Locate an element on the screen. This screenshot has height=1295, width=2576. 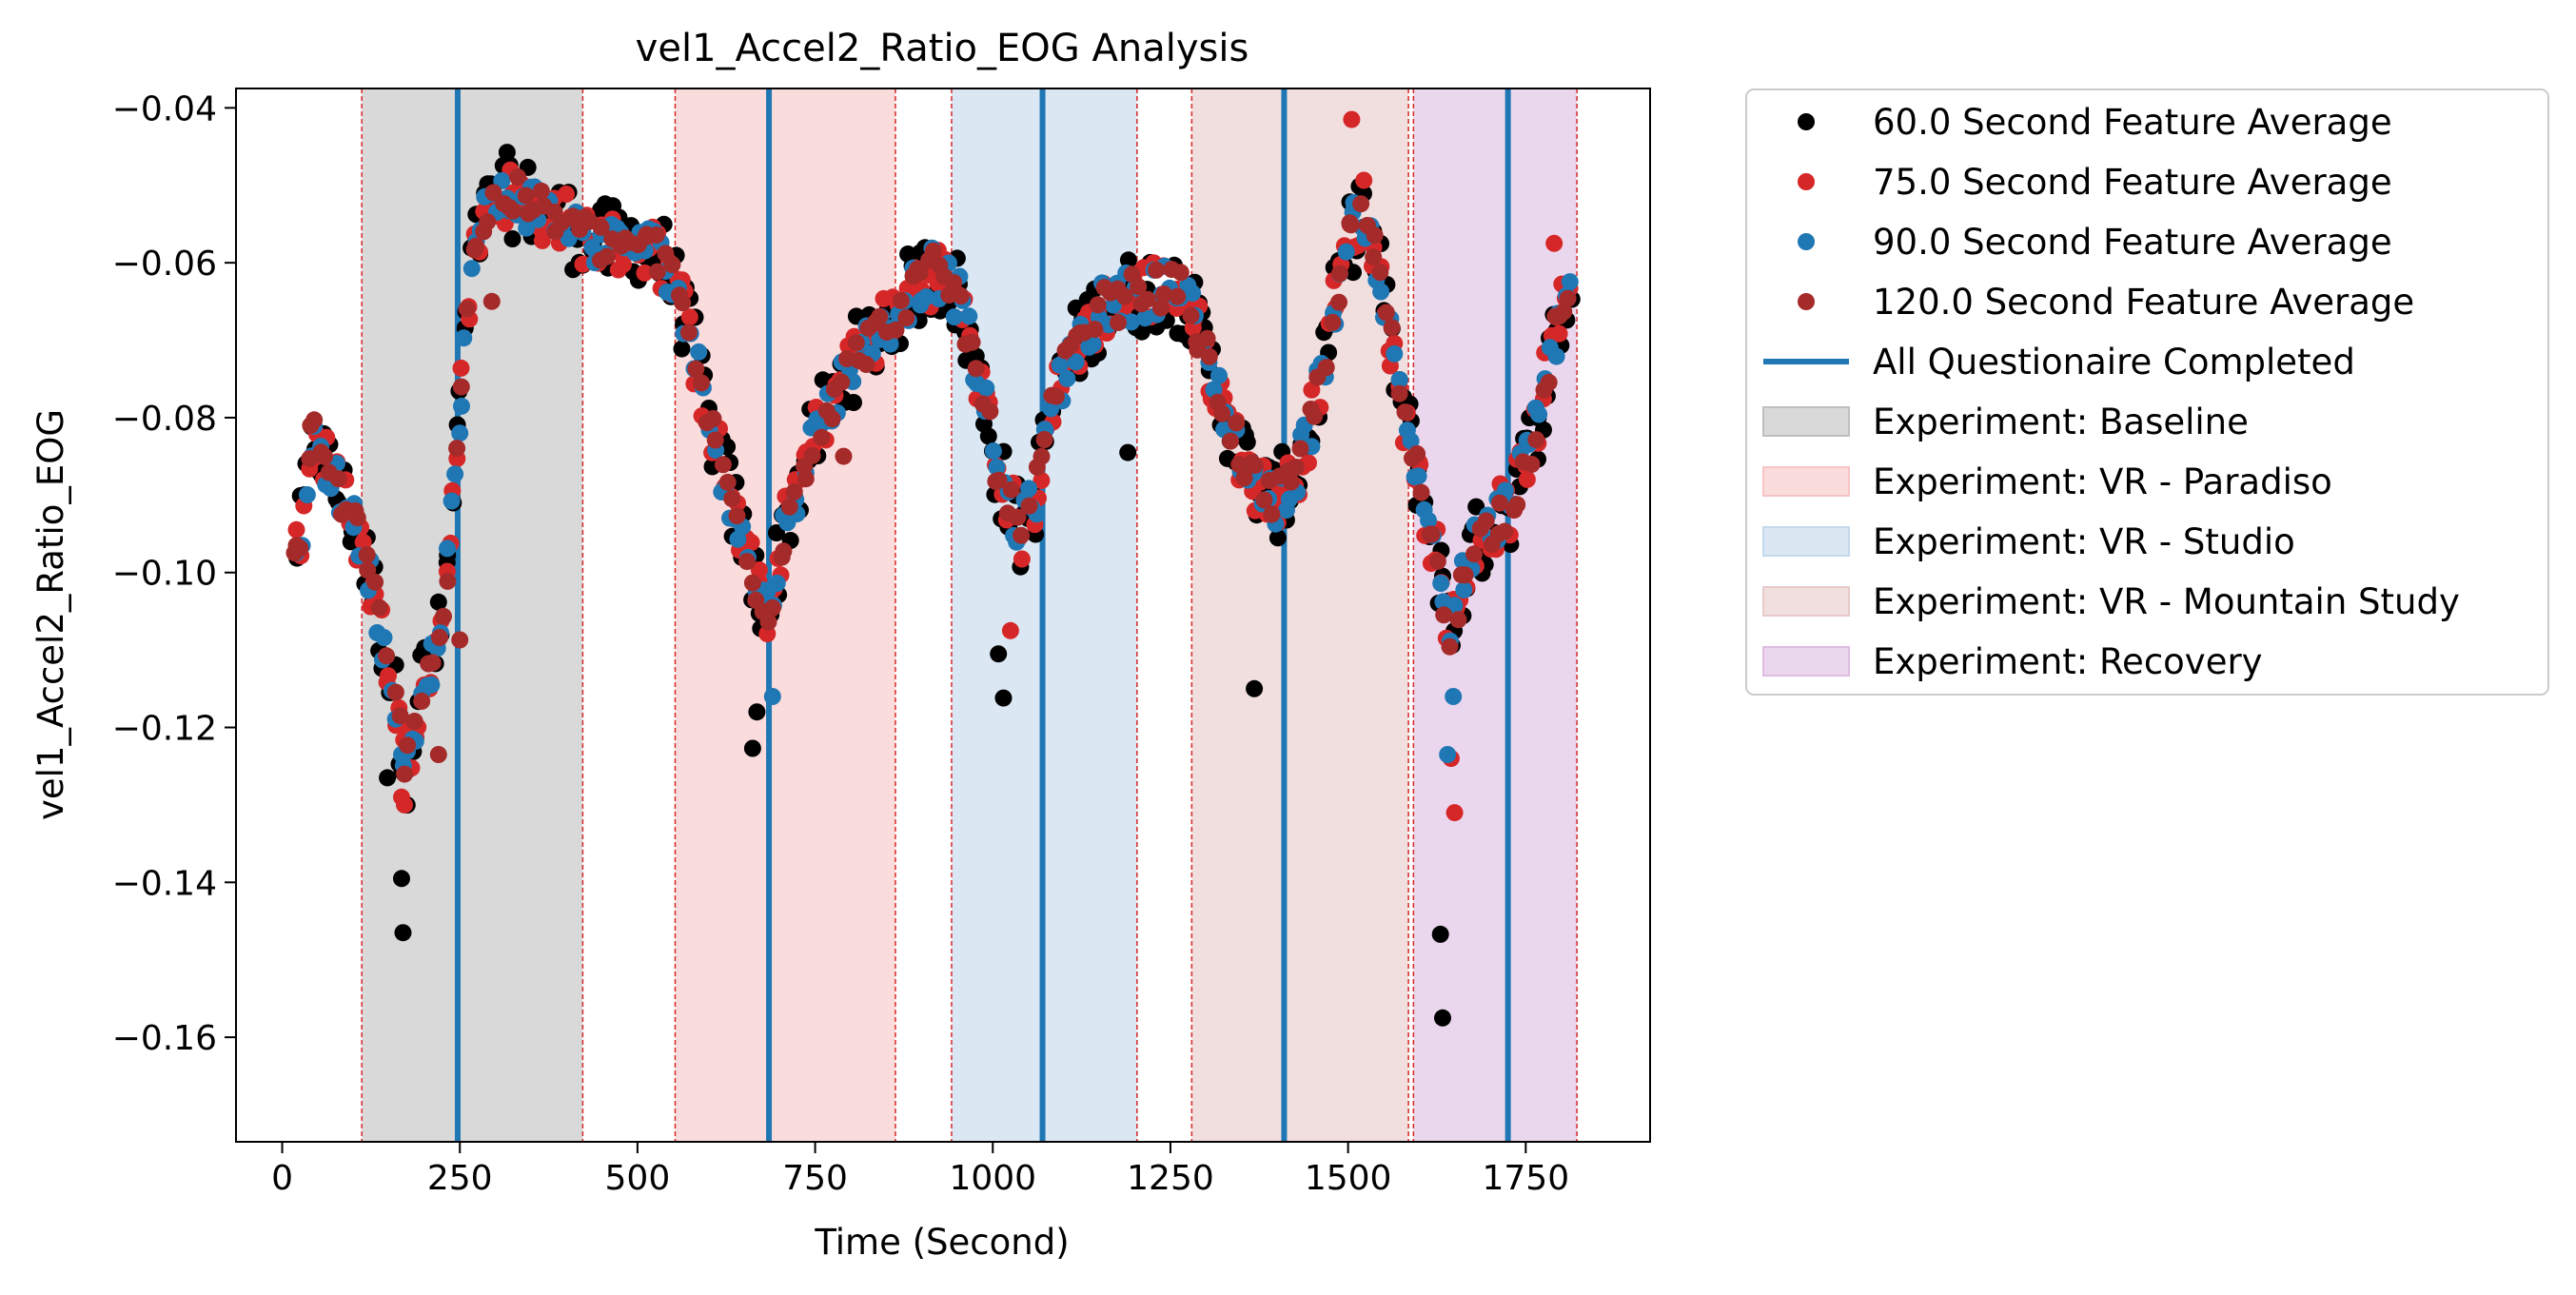
legend-label-8: Experiment: VR - Mountain Study is located at coordinates (2166, 601).